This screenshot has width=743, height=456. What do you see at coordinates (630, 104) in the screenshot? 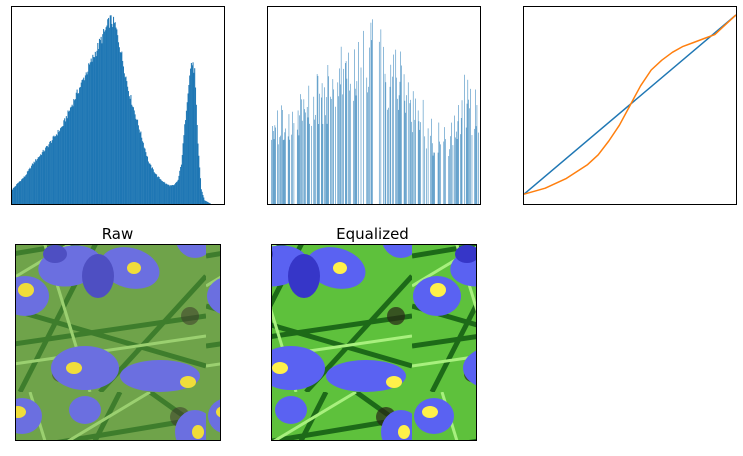
I see `cdf-plot` at bounding box center [630, 104].